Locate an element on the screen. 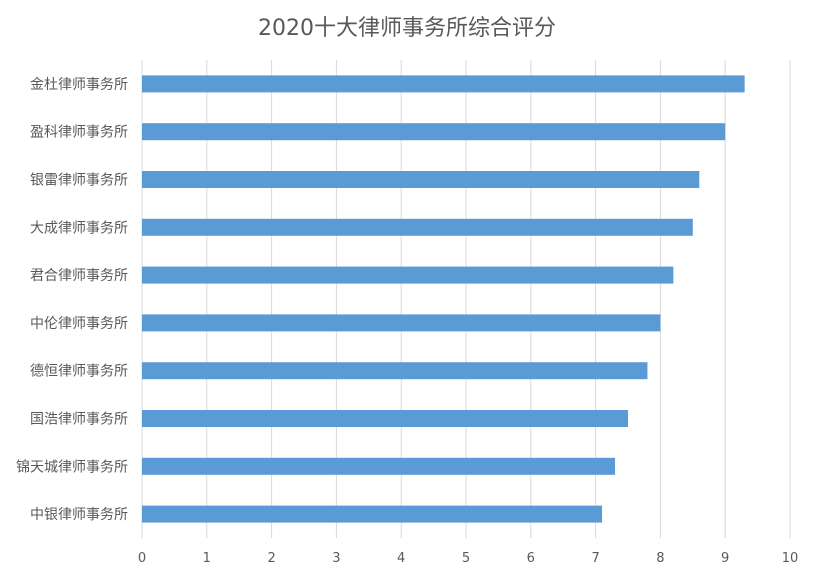  x-tick-label: 5 is located at coordinates (466, 558).